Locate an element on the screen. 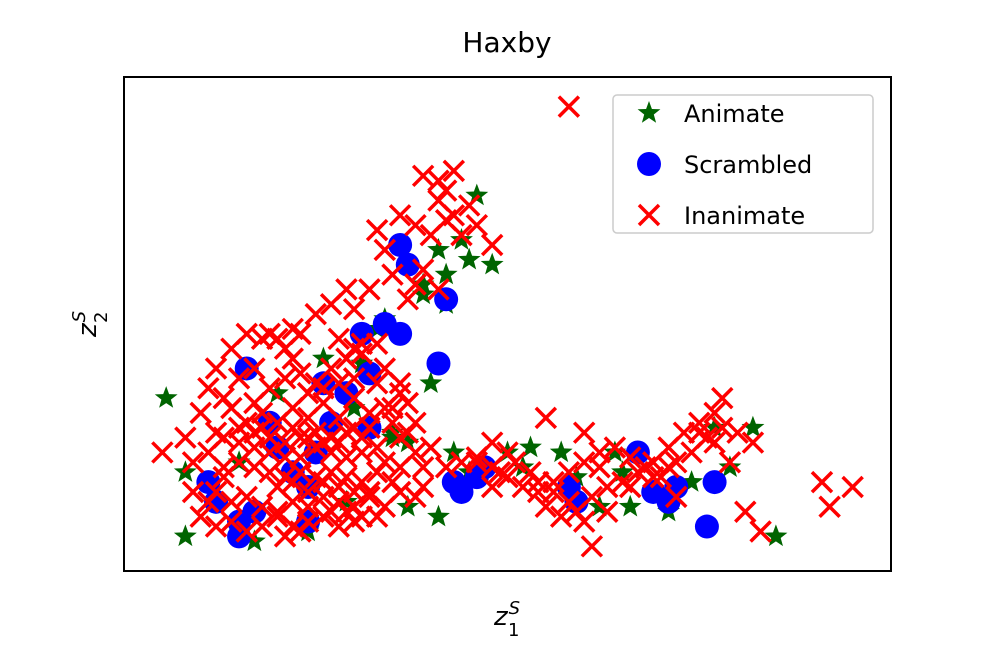  y-axis-label: zS2 is located at coordinates (90, 324).